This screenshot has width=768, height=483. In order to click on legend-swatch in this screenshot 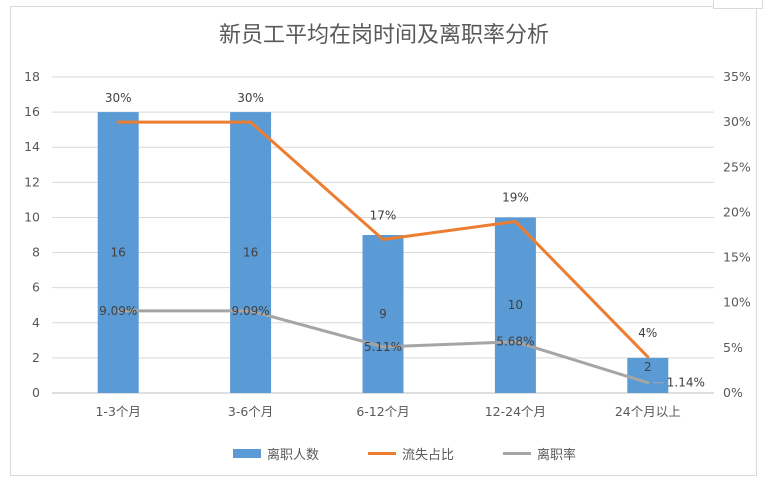, I will do `click(247, 453)`.